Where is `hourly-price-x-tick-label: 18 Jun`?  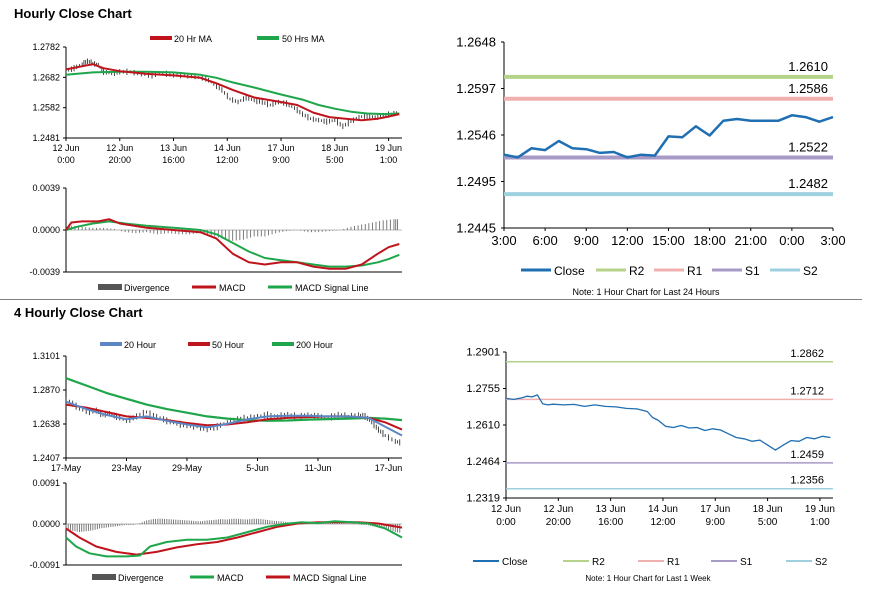 hourly-price-x-tick-label: 18 Jun is located at coordinates (334, 148).